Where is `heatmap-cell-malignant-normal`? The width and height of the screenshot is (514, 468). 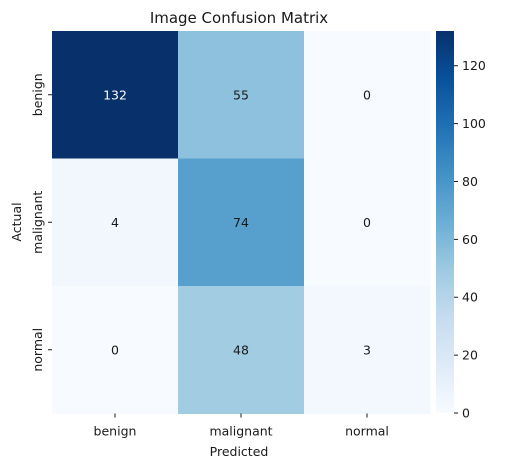 heatmap-cell-malignant-normal is located at coordinates (367, 222).